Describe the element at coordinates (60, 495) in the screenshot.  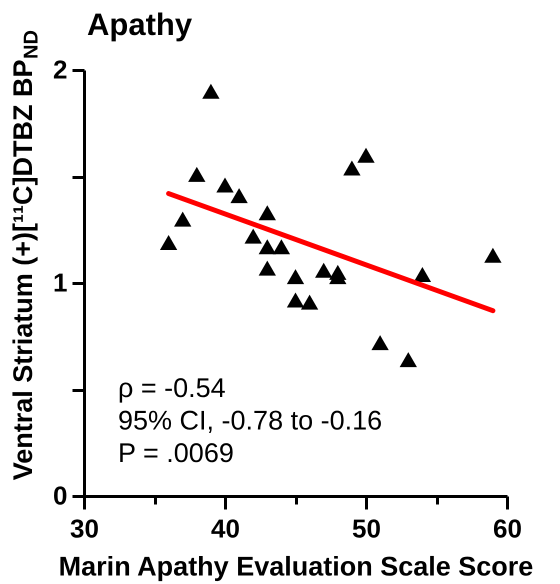
I see `y-tick-label: 0` at that location.